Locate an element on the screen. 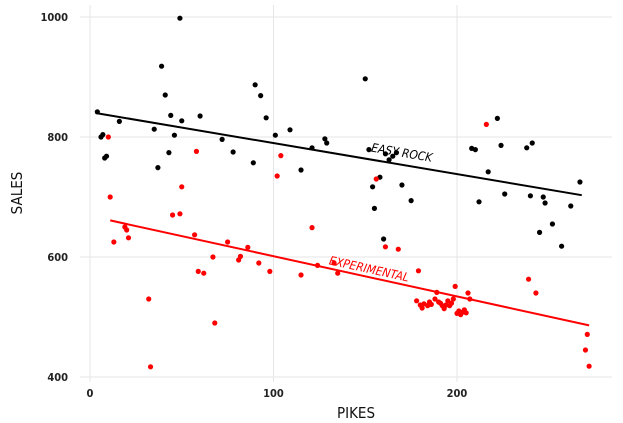 This screenshot has height=423, width=623. y-axis-title: SALES is located at coordinates (17, 193).